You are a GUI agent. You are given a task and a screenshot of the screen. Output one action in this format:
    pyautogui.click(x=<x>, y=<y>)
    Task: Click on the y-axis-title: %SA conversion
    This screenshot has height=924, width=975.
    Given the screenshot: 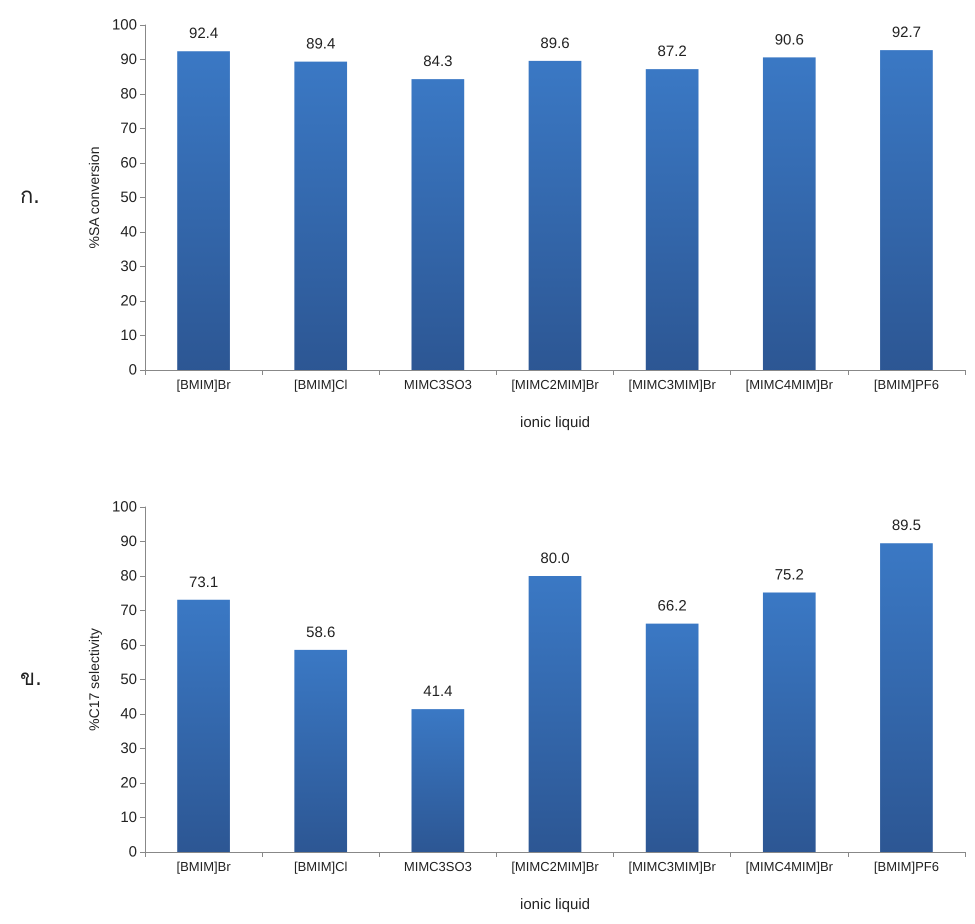 What is the action you would take?
    pyautogui.click(x=94, y=197)
    